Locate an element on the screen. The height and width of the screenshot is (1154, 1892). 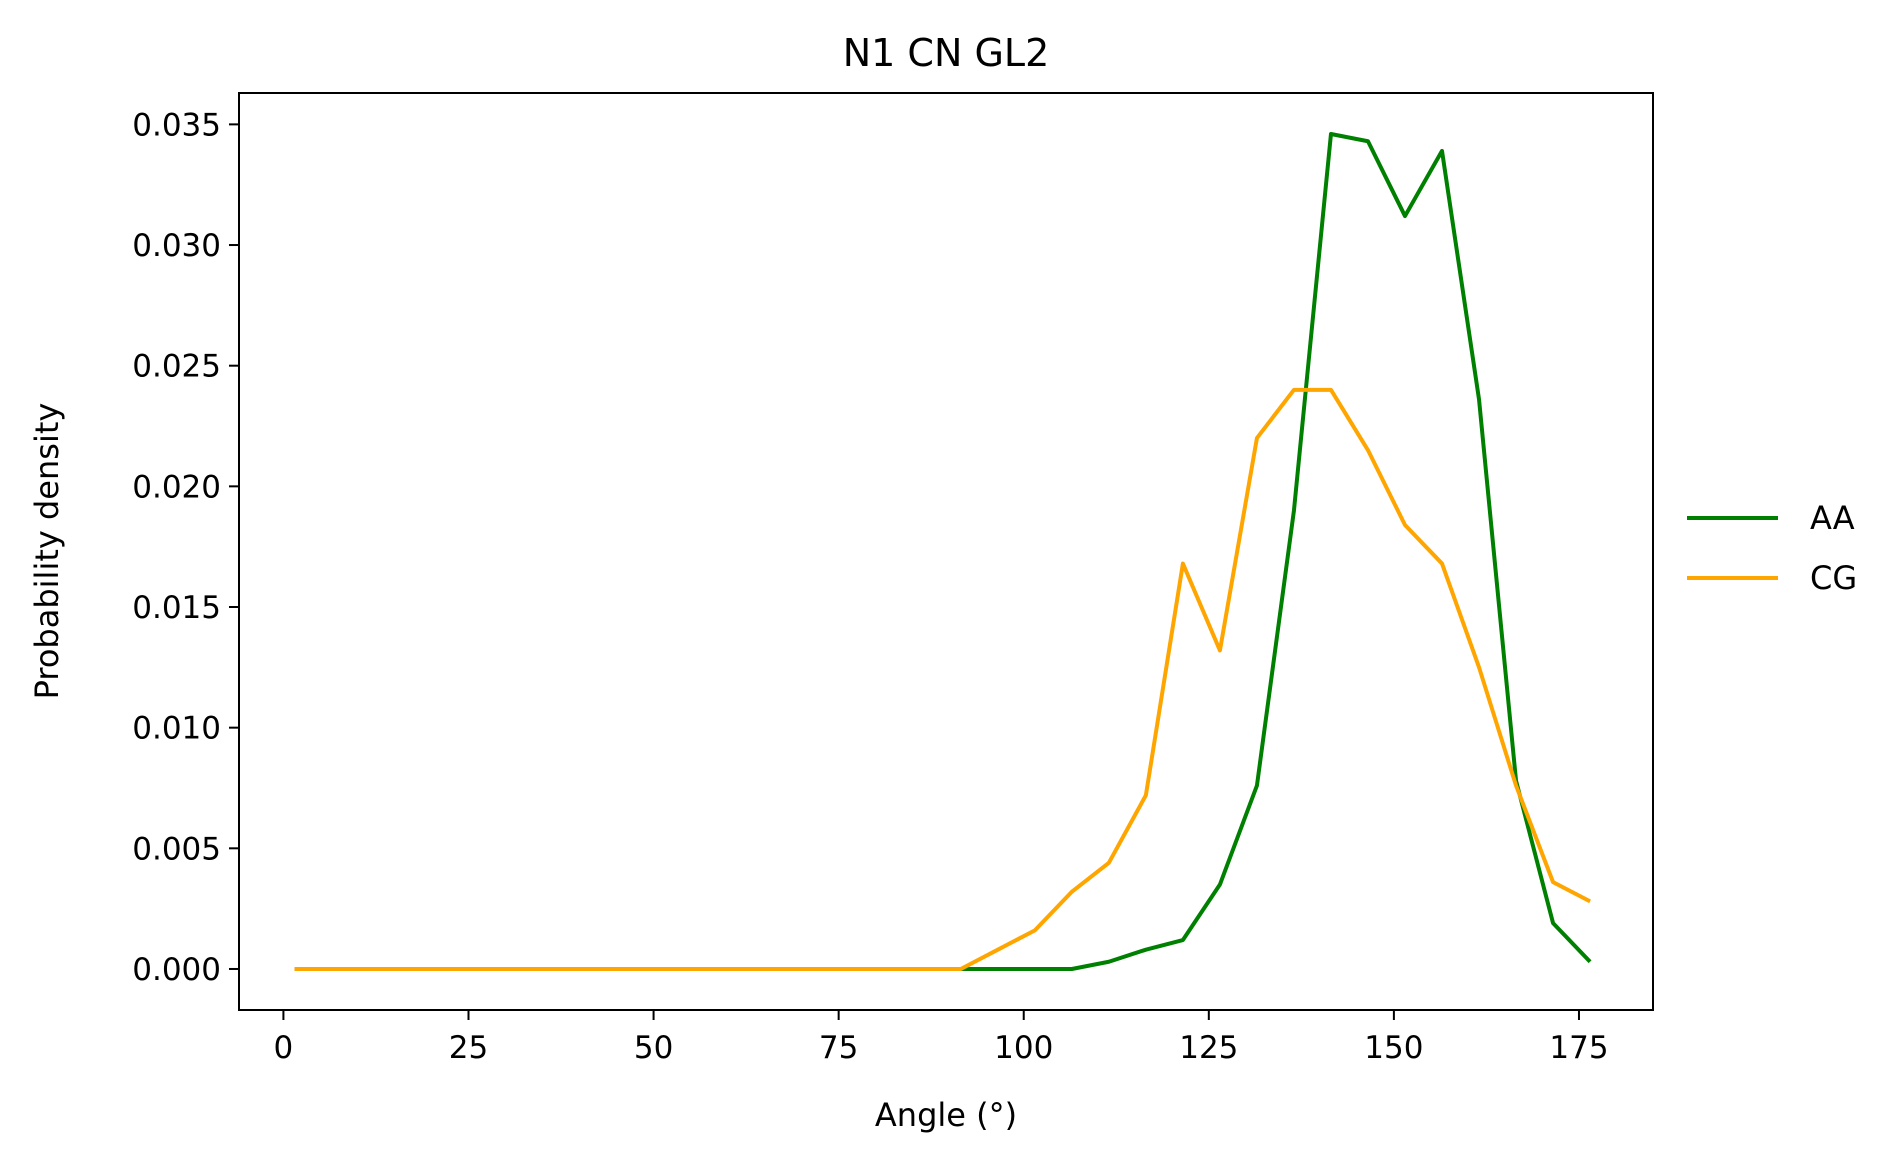
y-tick-label: 0.000 is located at coordinates (176, 970).